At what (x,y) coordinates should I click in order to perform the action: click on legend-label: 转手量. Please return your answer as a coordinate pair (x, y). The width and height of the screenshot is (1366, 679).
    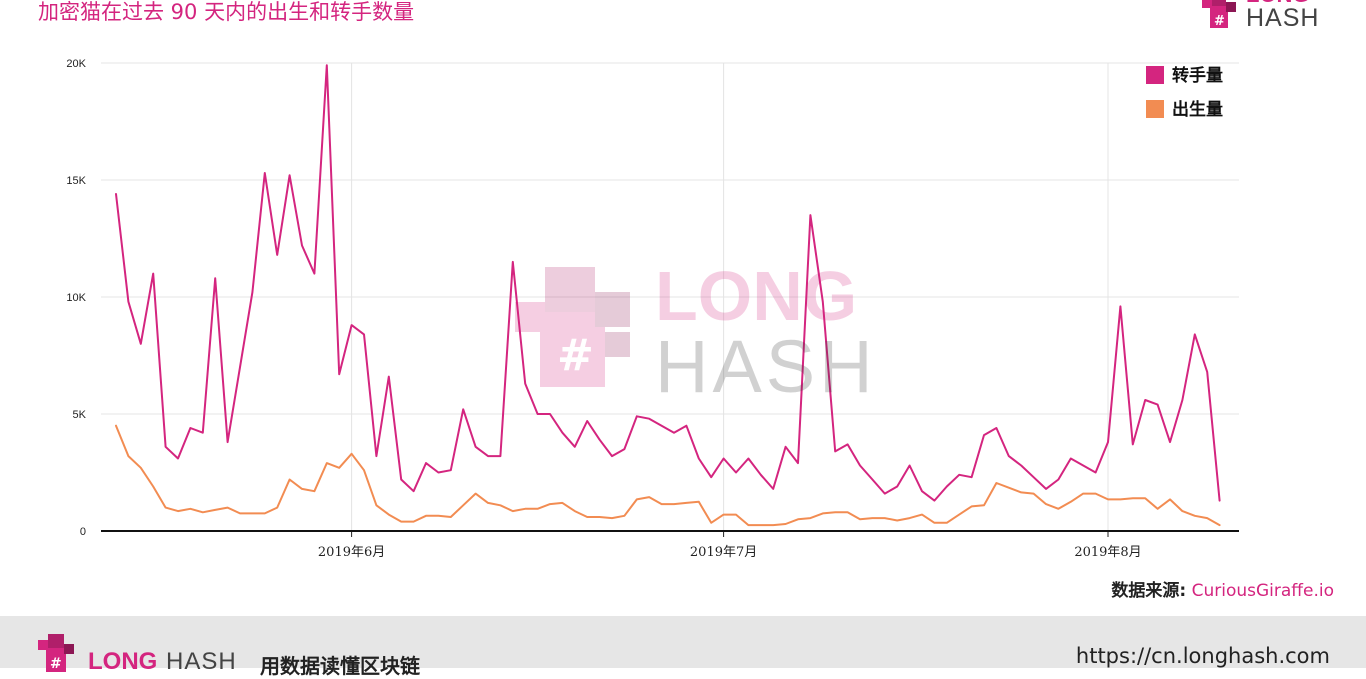
    Looking at the image, I should click on (1197, 75).